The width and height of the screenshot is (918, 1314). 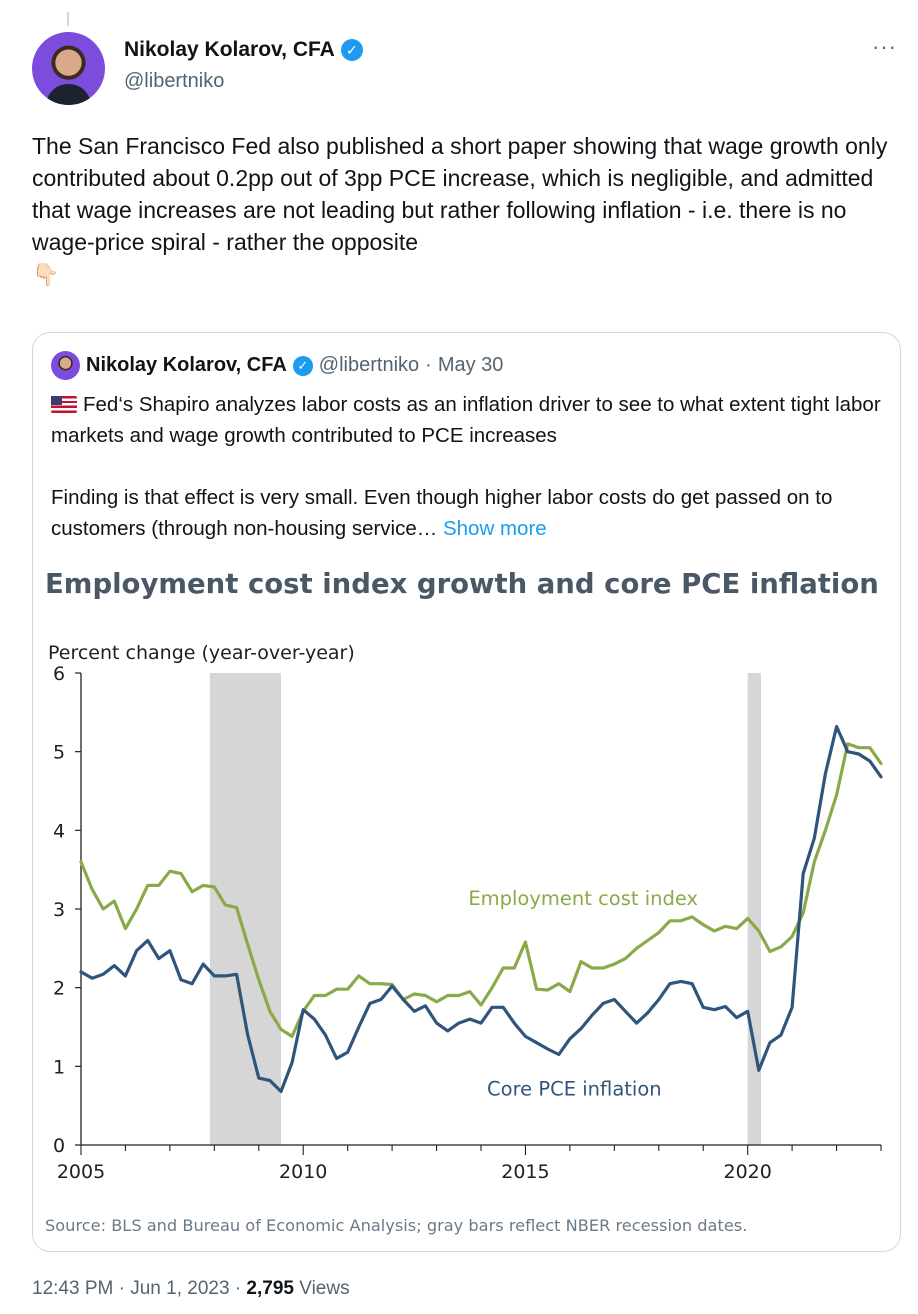 What do you see at coordinates (583, 993) in the screenshot?
I see `annotations: Employment cost index Core PCE inflation` at bounding box center [583, 993].